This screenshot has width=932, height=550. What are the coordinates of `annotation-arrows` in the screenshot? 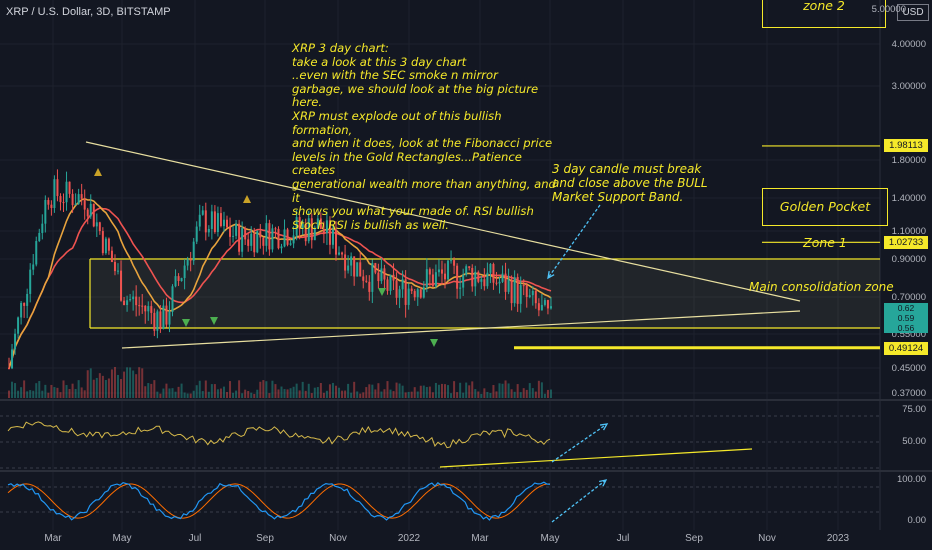 It's located at (578, 363).